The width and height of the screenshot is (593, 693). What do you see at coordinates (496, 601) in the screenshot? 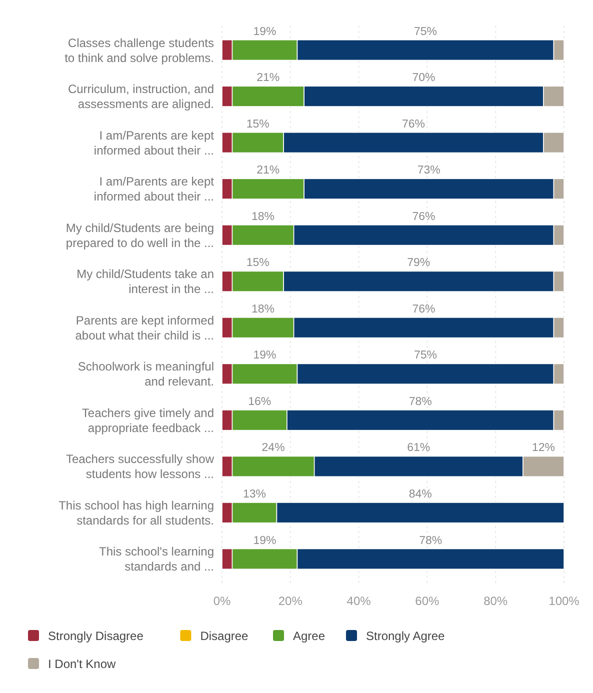
I see `x-tick-label: 80%` at bounding box center [496, 601].